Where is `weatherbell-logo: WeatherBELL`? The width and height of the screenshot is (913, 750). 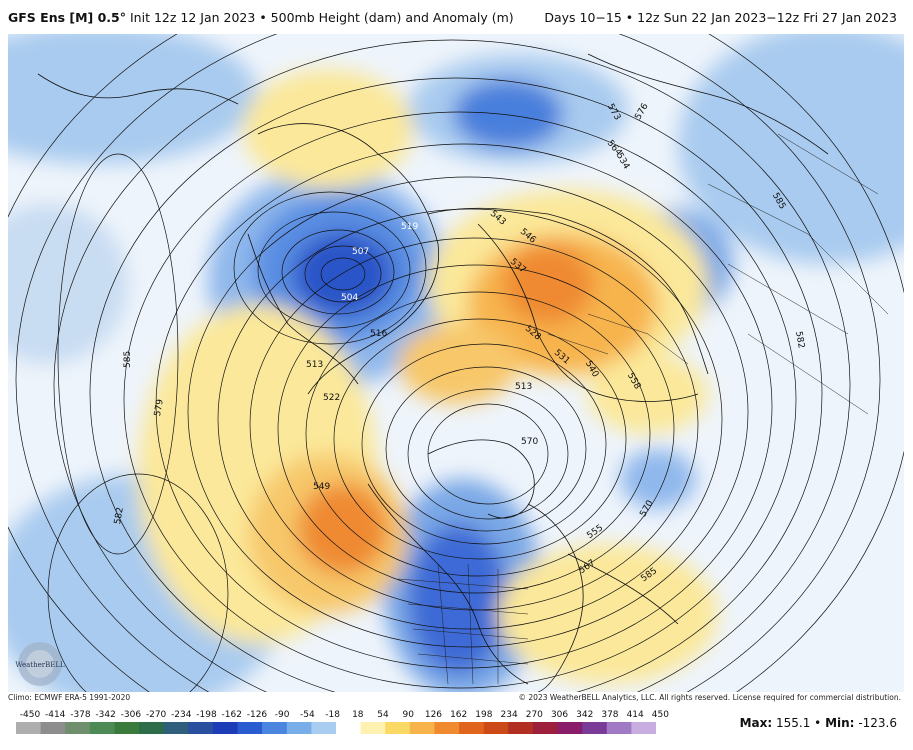
weatherbell-logo: WeatherBELL is located at coordinates (40, 664).